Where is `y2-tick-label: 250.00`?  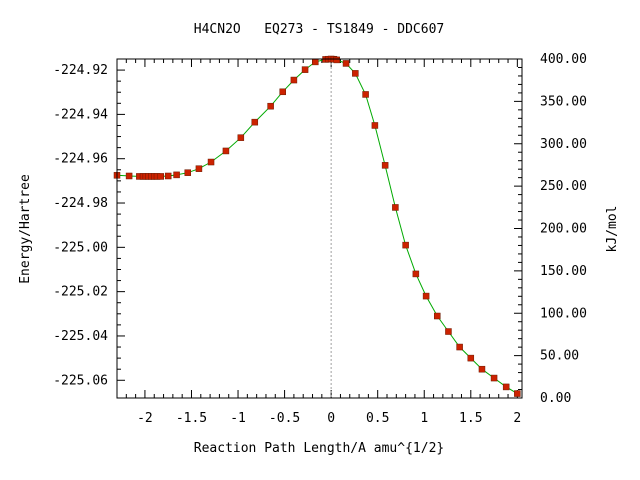
y2-tick-label: 250.00 is located at coordinates (563, 186).